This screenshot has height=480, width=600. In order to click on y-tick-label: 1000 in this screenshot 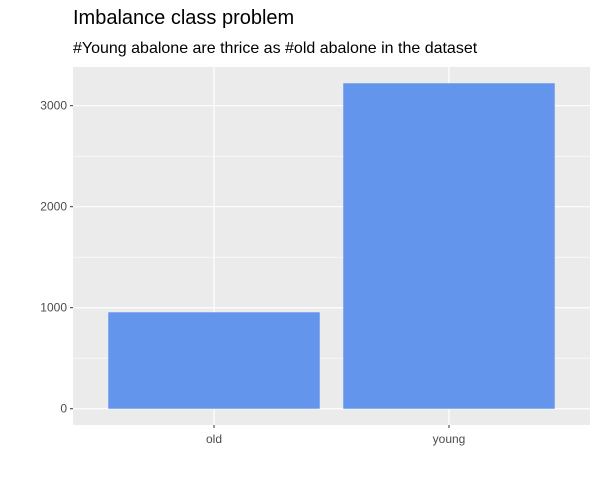, I will do `click(53, 308)`.